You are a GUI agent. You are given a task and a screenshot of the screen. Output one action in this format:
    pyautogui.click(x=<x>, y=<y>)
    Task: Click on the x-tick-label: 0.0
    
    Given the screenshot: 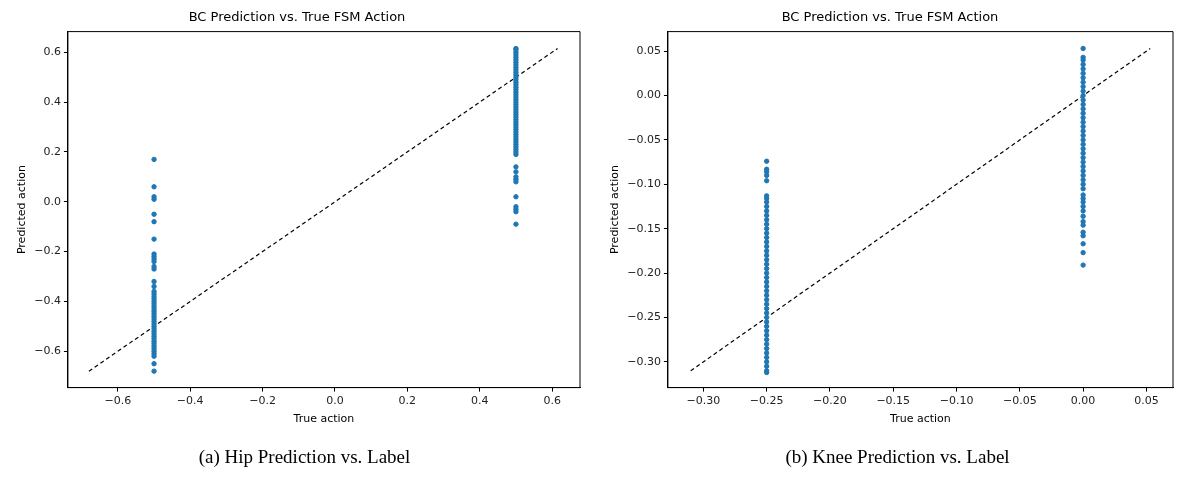 What is the action you would take?
    pyautogui.click(x=334, y=401)
    